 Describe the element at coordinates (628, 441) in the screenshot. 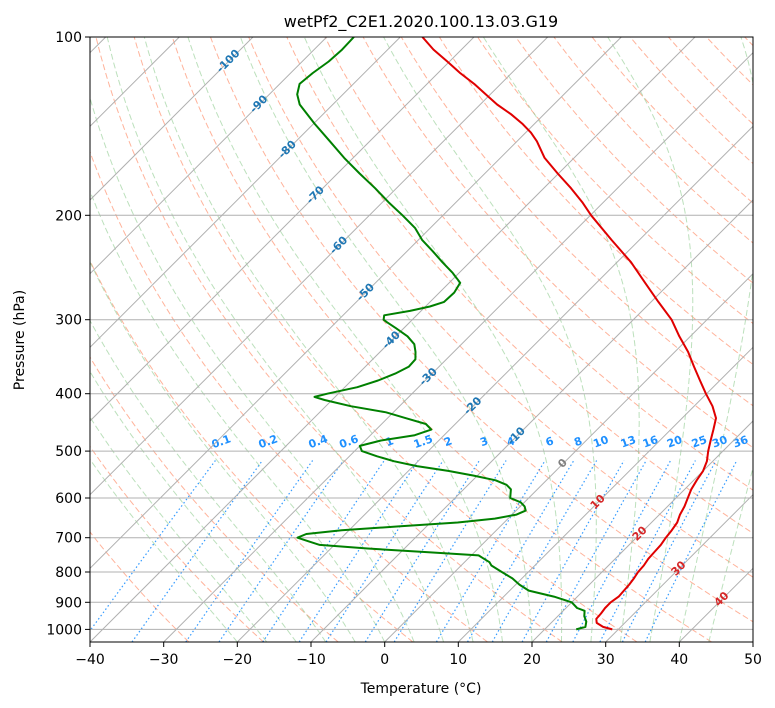

I see `mixing-ratio-label: 13` at that location.